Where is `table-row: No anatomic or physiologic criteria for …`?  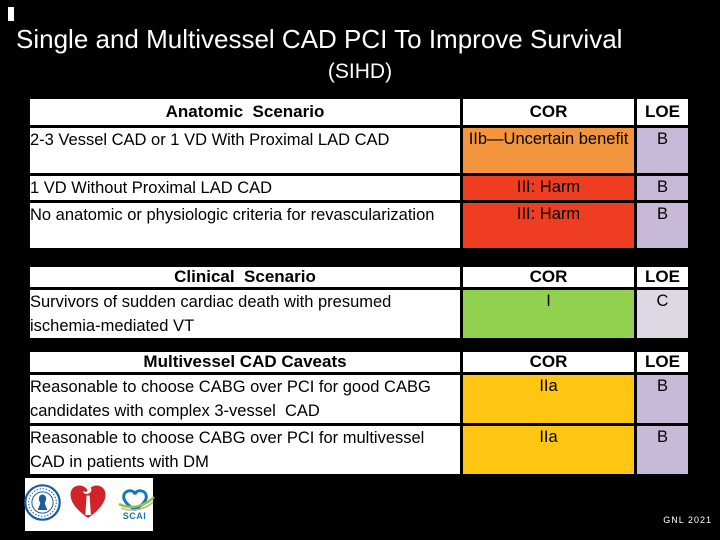 table-row: No anatomic or physiologic criteria for … is located at coordinates (359, 225).